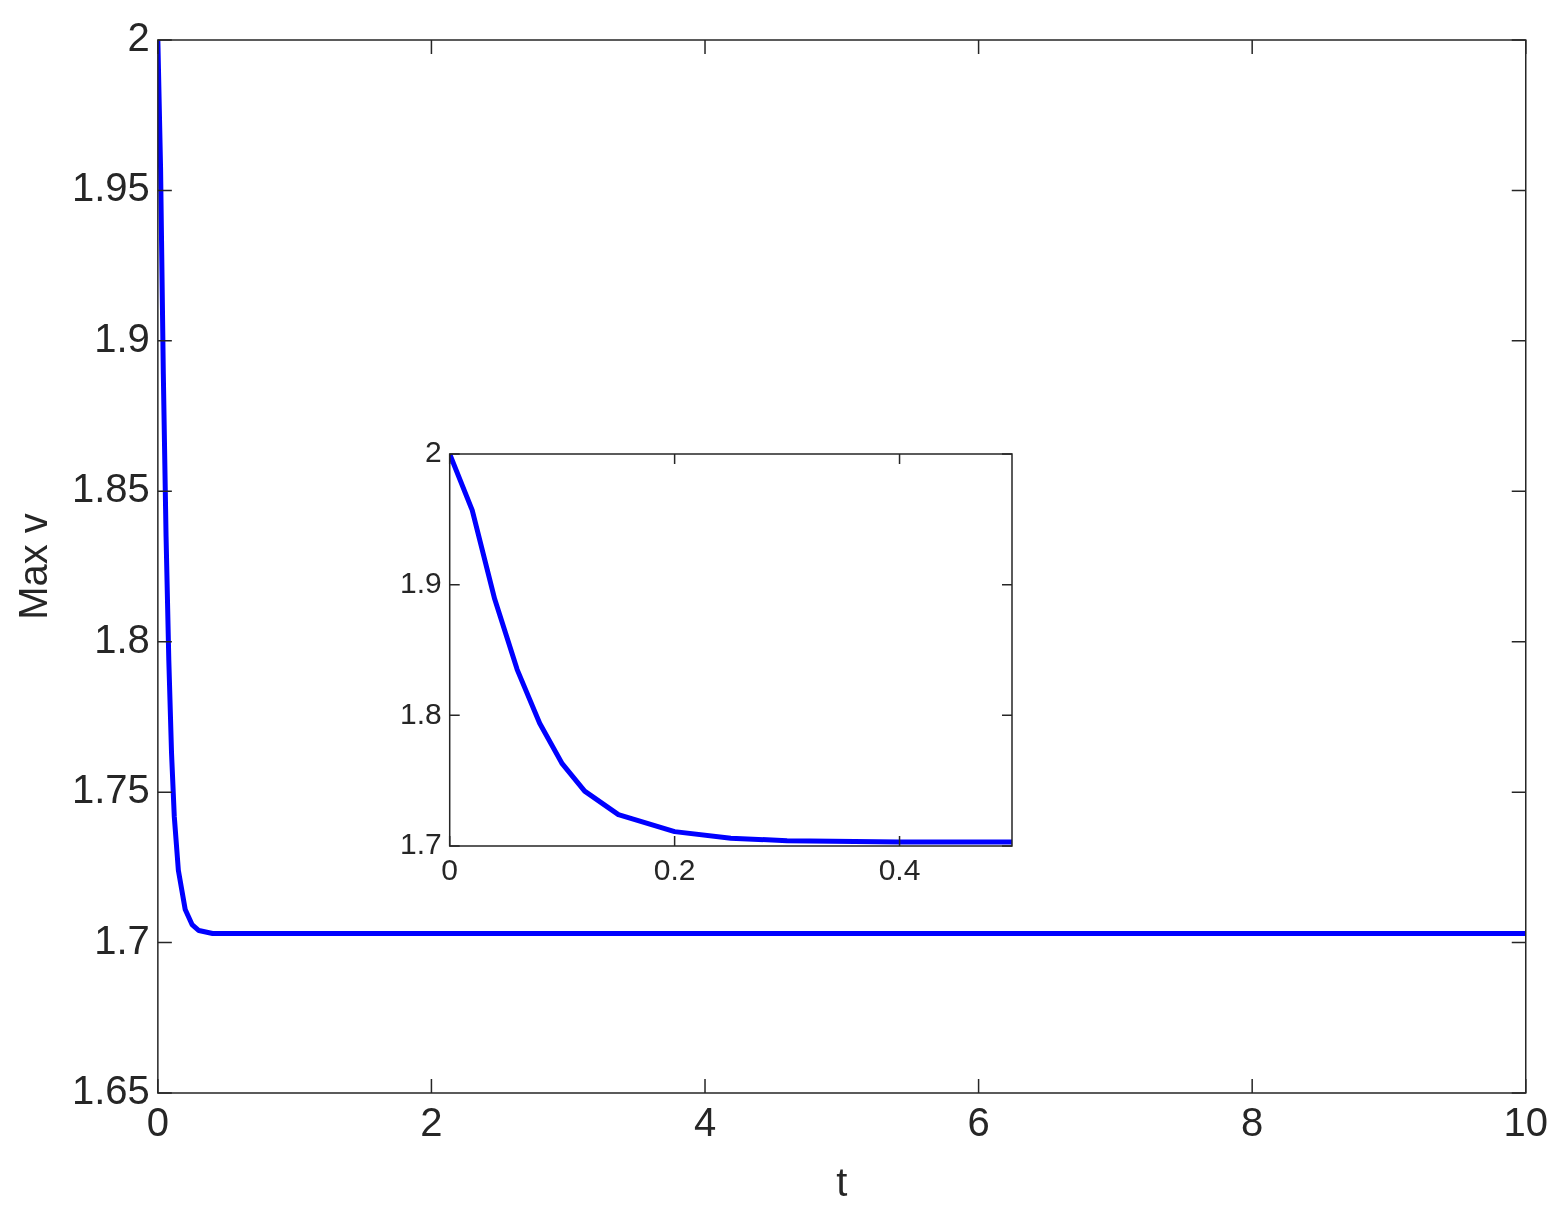  Describe the element at coordinates (1525, 1122) in the screenshot. I see `x-tick-label: 10` at that location.